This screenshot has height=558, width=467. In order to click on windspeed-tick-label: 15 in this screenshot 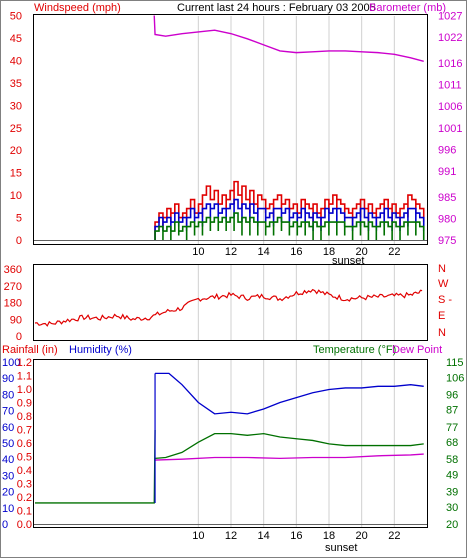, I will do `click(16, 174)`.